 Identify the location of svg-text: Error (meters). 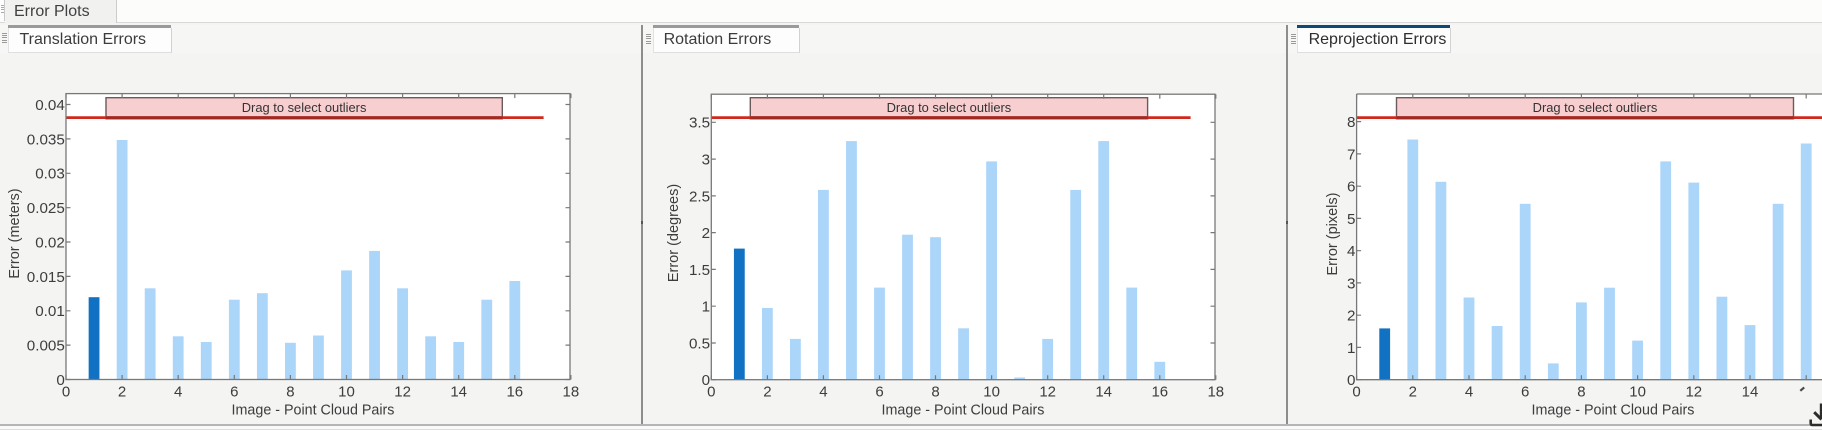
(15, 233).